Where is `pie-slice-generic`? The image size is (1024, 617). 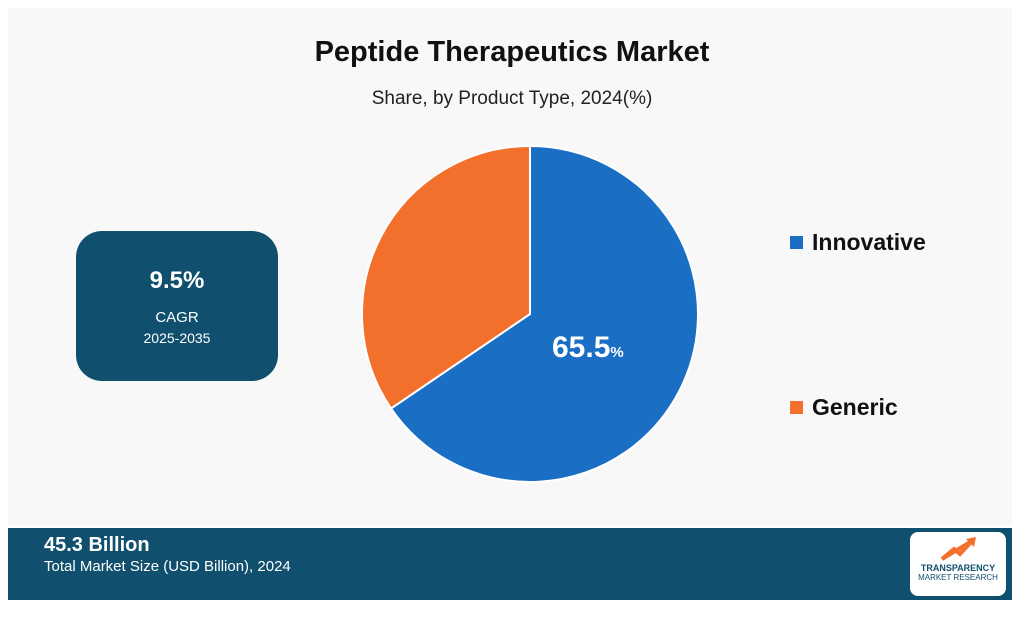 pie-slice-generic is located at coordinates (446, 277).